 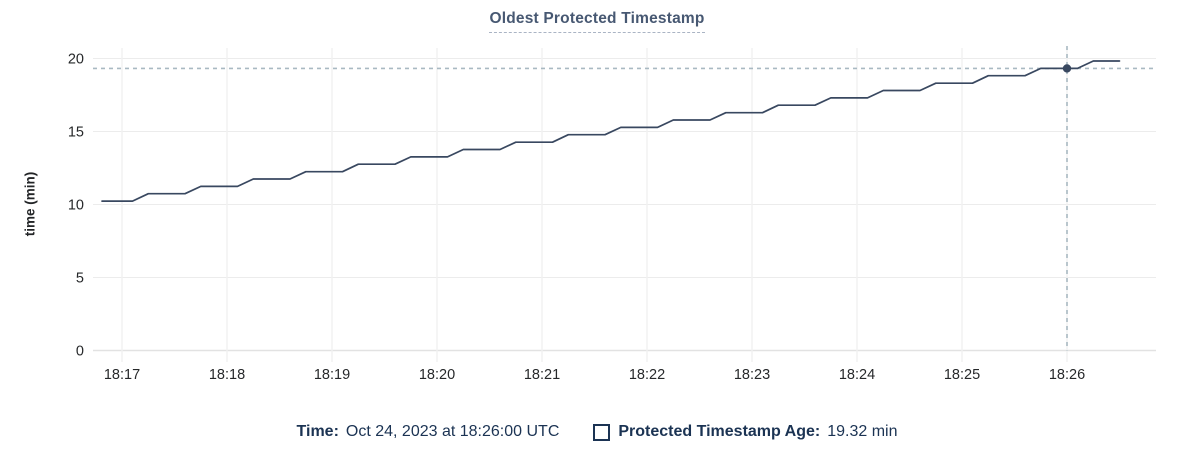 I want to click on y-tick-label: 15, so click(x=76, y=133).